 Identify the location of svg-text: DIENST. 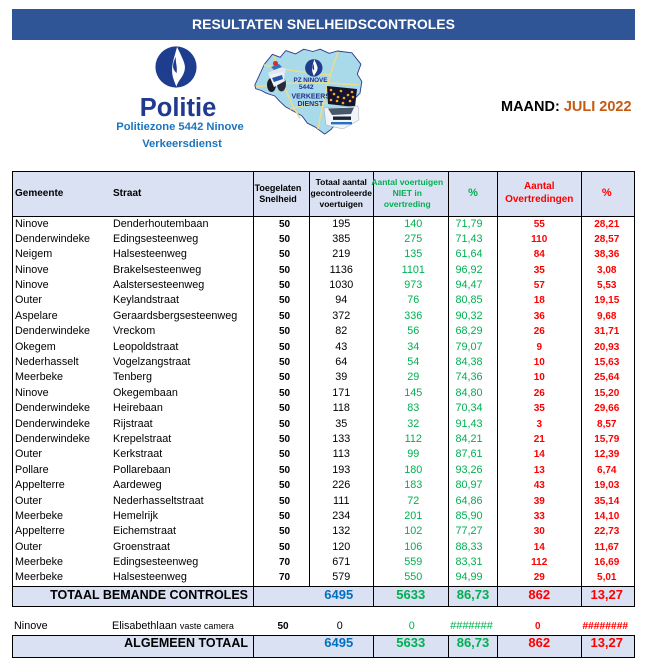
(310, 104).